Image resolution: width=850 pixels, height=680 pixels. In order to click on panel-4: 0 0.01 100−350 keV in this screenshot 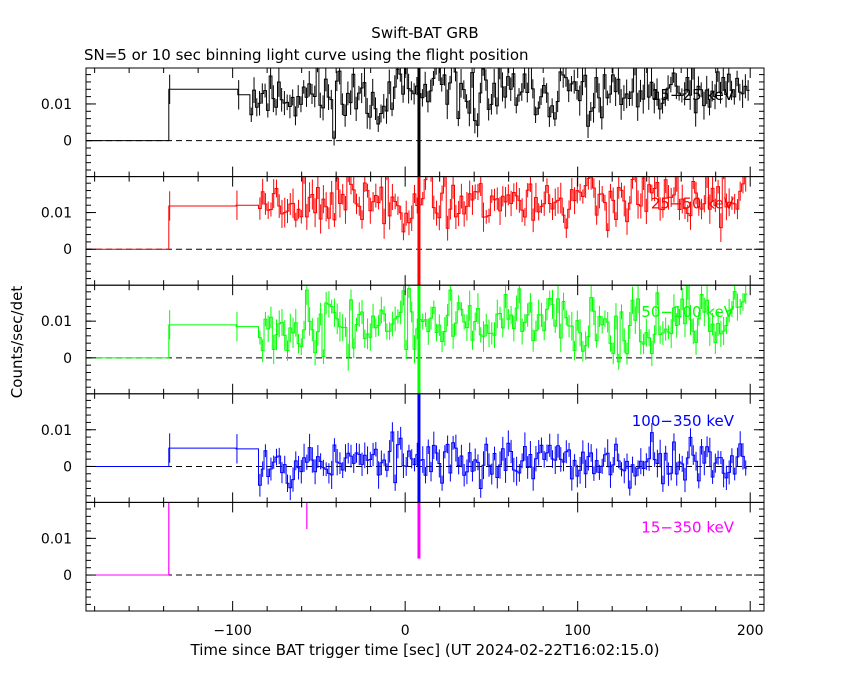, I will do `click(403, 448)`.